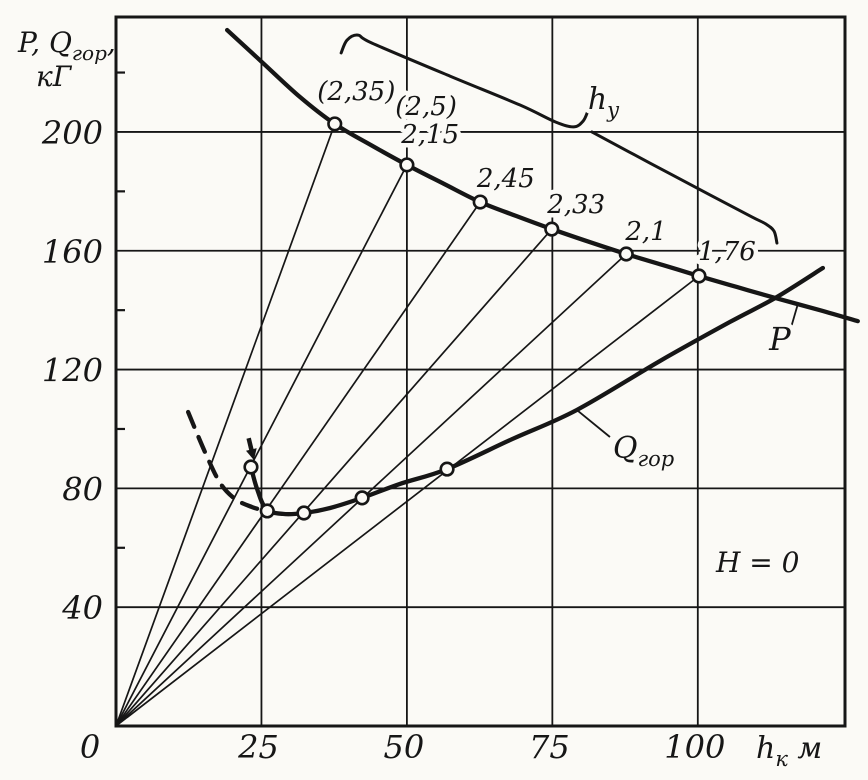 The height and width of the screenshot is (780, 868). Describe the element at coordinates (643, 451) in the screenshot. I see `q-curve-label: Qгор` at that location.